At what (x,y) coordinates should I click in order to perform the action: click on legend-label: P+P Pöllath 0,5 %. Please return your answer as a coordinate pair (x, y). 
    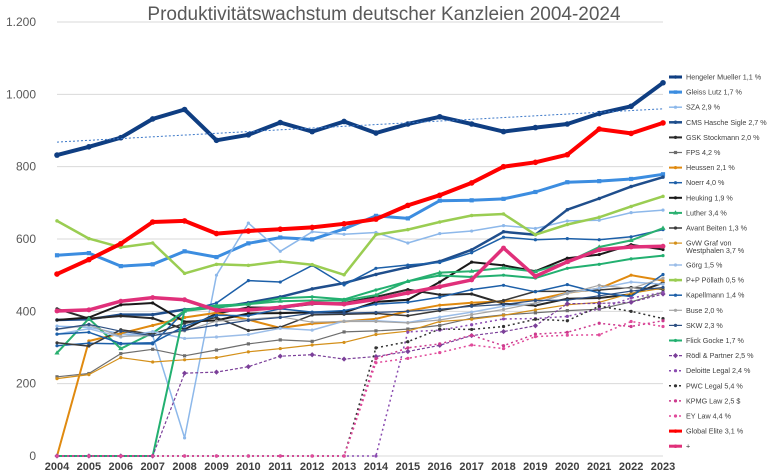
    Looking at the image, I should click on (715, 280).